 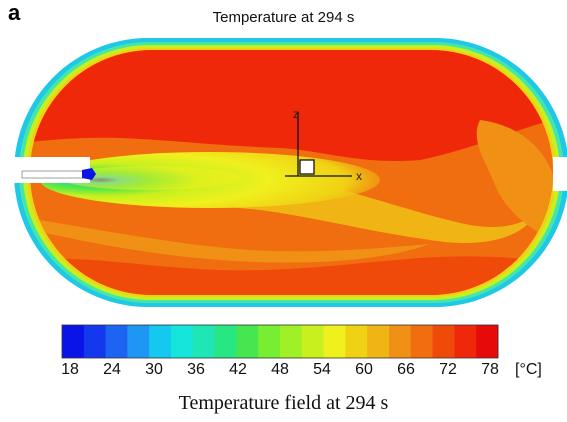 I want to click on colorbar-tick-label: 18, so click(x=70, y=369).